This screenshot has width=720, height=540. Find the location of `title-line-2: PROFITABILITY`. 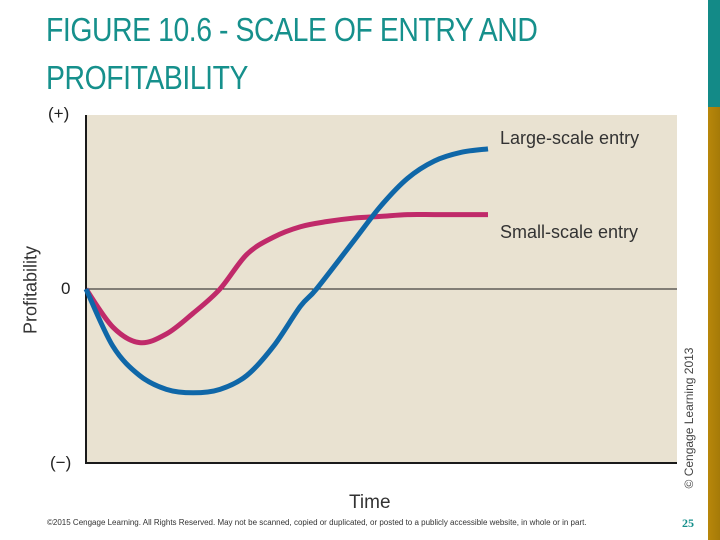

title-line-2: PROFITABILITY is located at coordinates (147, 77).